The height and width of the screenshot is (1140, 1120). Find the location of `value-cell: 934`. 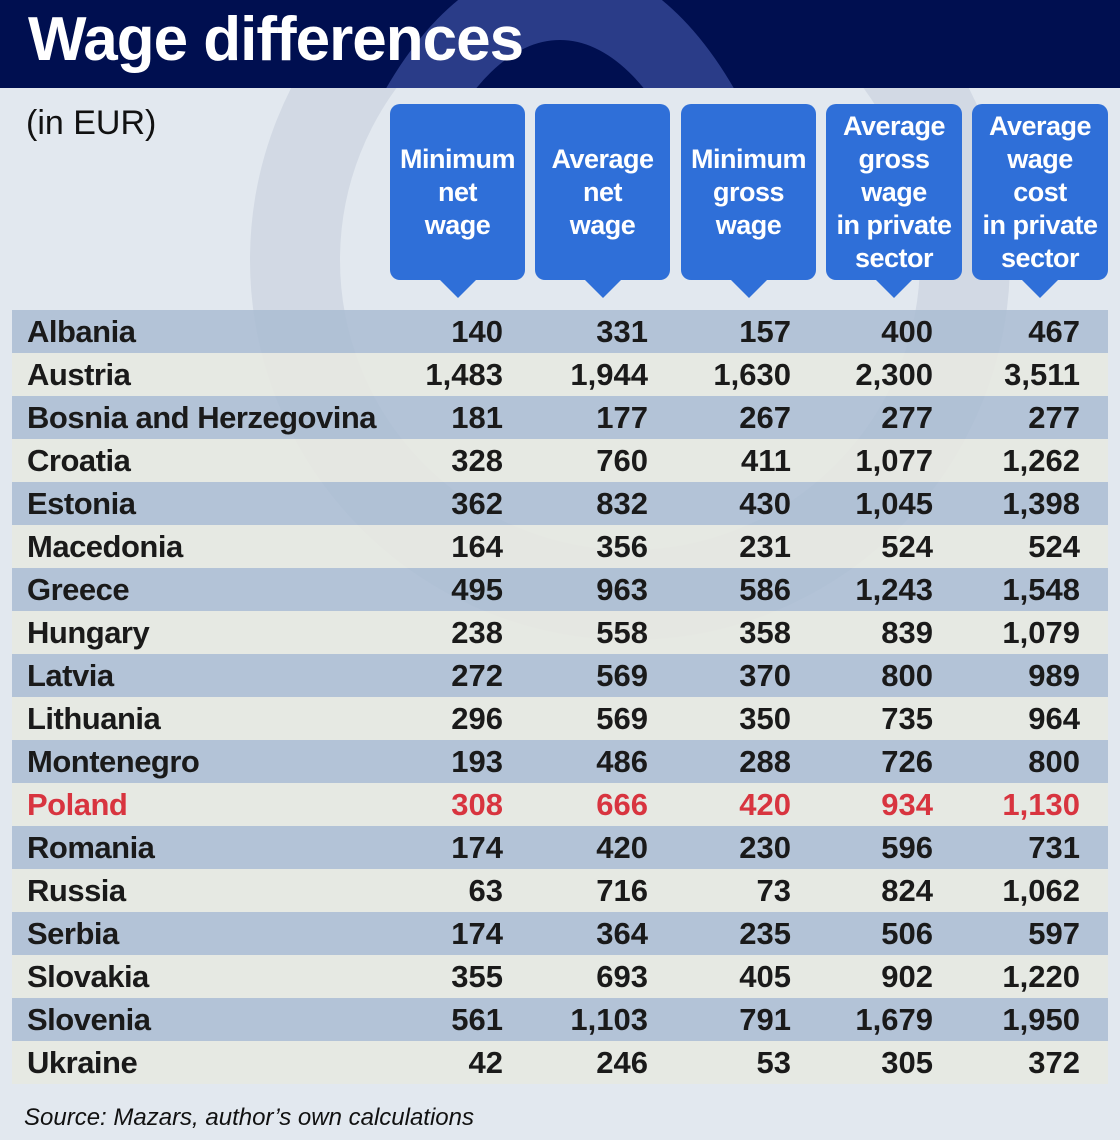

value-cell: 934 is located at coordinates (907, 804).